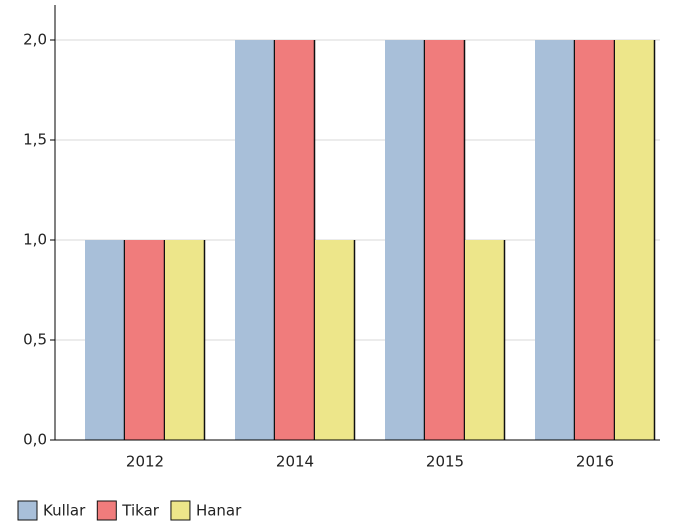 Image resolution: width=678 pixels, height=526 pixels. Describe the element at coordinates (295, 462) in the screenshot. I see `x-tick-label: 2014` at that location.